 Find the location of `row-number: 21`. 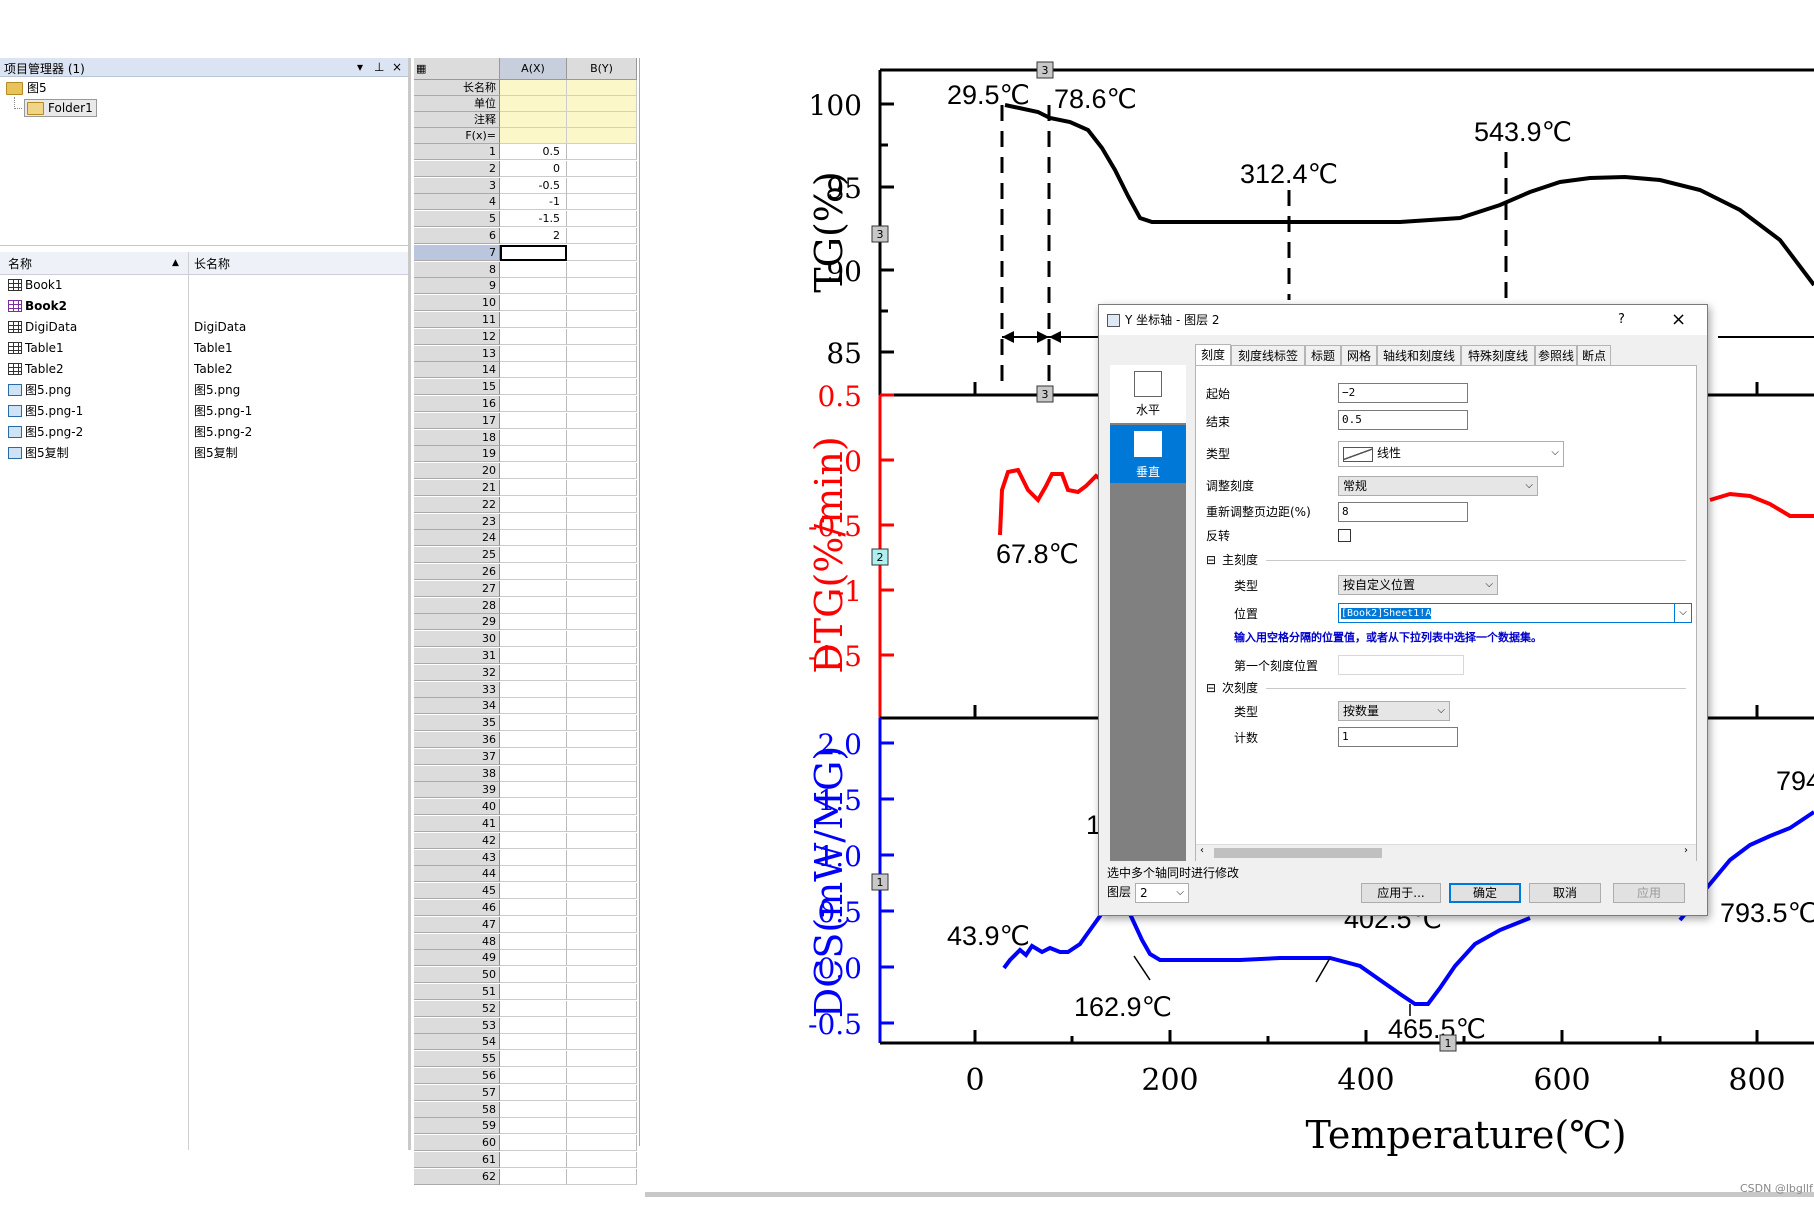

row-number: 21 is located at coordinates (457, 488).